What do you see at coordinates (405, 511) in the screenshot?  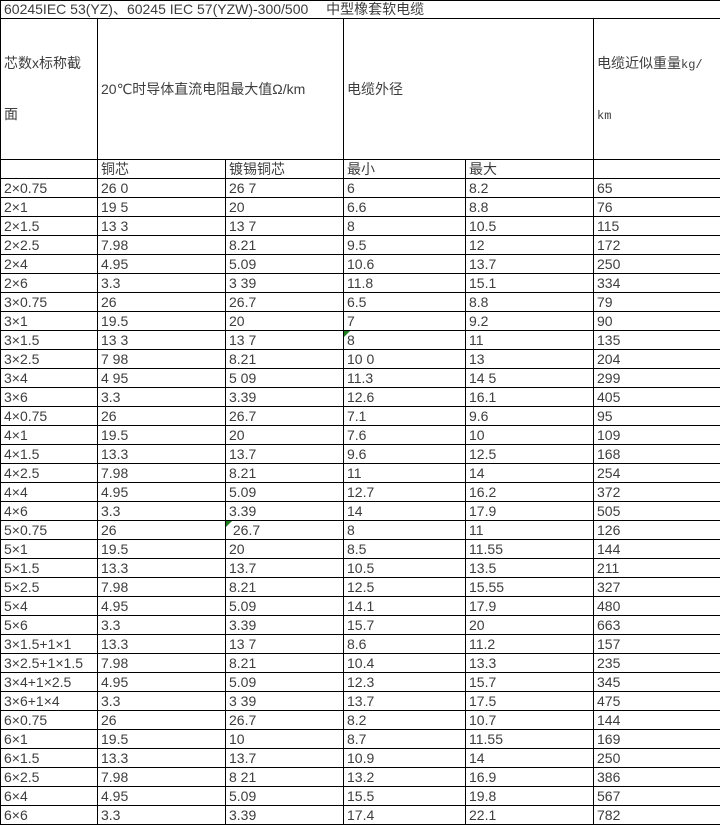 I see `cell-min: 14` at bounding box center [405, 511].